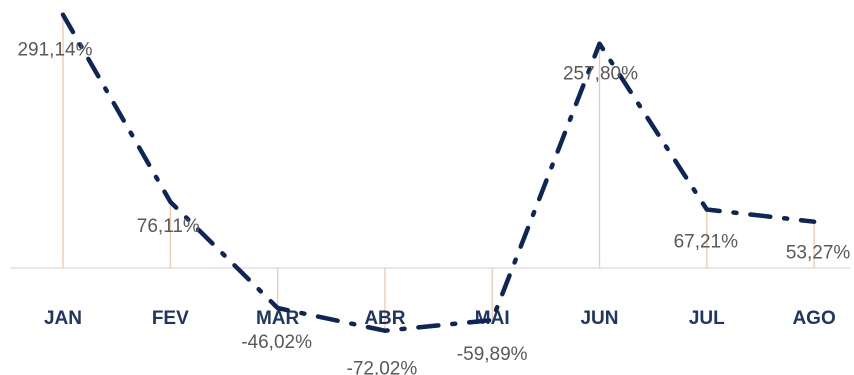 The height and width of the screenshot is (375, 854). I want to click on data-label-mar: -46,02%, so click(276, 342).